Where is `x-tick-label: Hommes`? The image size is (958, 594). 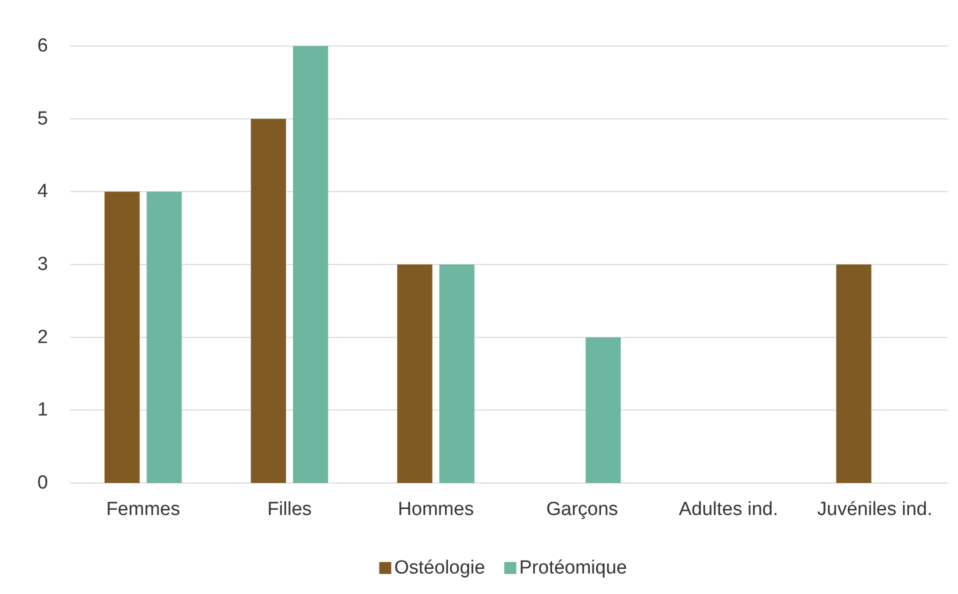 x-tick-label: Hommes is located at coordinates (436, 509).